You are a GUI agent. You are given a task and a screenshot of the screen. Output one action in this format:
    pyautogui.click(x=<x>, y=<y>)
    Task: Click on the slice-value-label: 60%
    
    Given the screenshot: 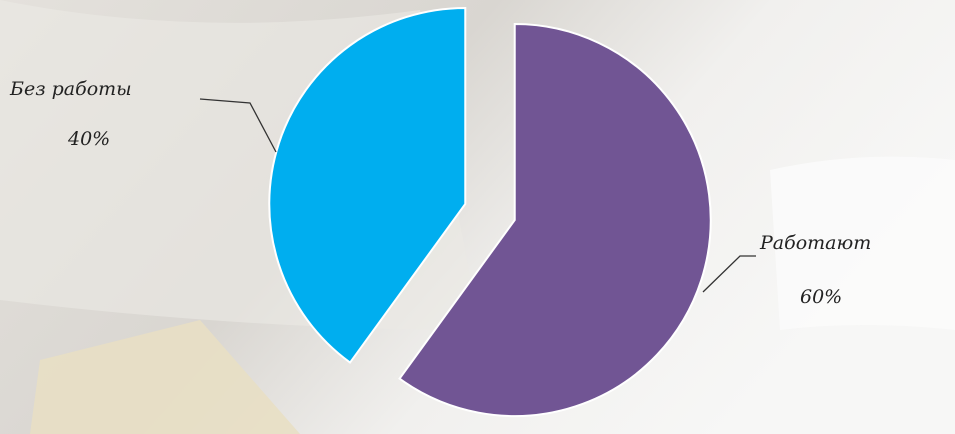 What is the action you would take?
    pyautogui.click(x=821, y=297)
    